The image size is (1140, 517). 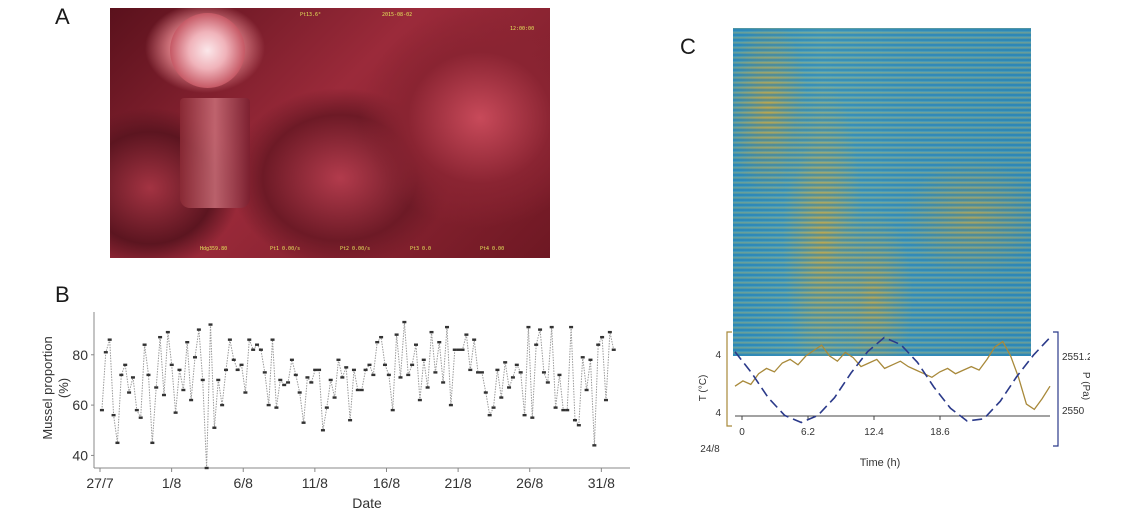 I want to click on left-axis-label: T (°C), so click(x=703, y=388).